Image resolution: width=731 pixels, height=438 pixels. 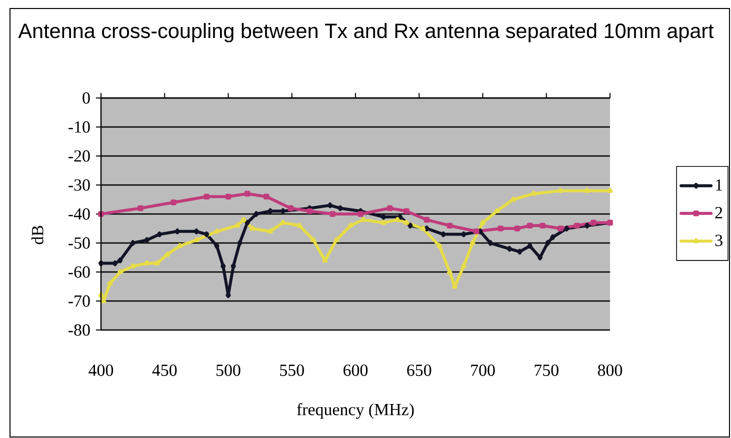 I want to click on y-tick-label: -40, so click(x=79, y=214).